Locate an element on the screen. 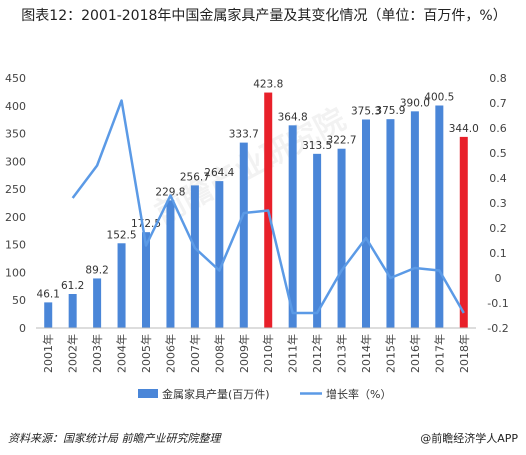 The image size is (526, 455). right-axis-tick: 0.2 is located at coordinates (498, 228).